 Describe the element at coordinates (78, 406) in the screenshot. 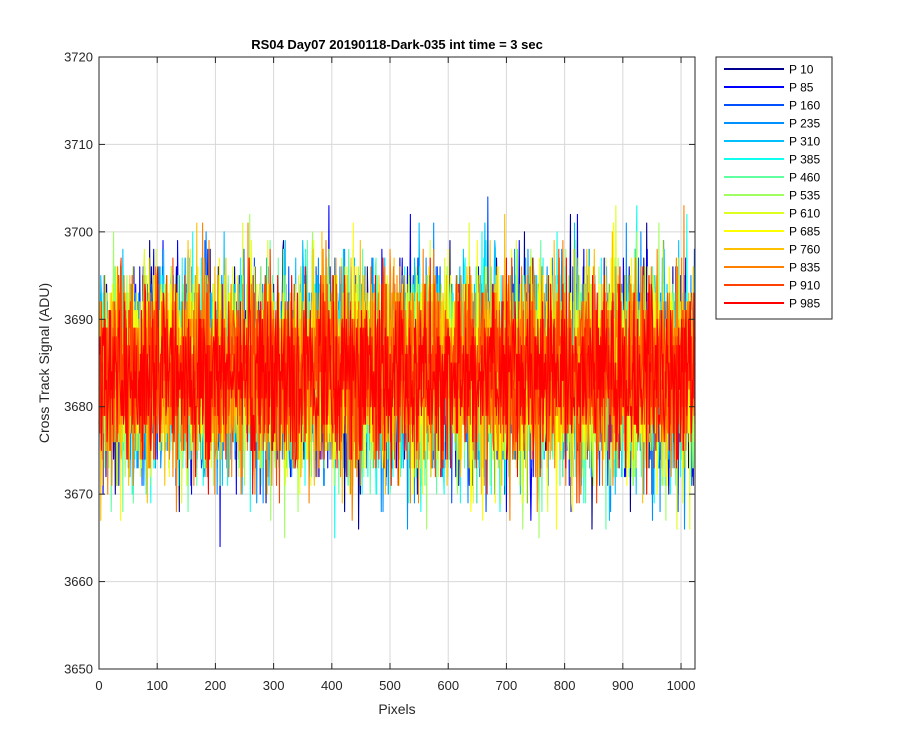

I see `y-tick-label: 3680` at that location.